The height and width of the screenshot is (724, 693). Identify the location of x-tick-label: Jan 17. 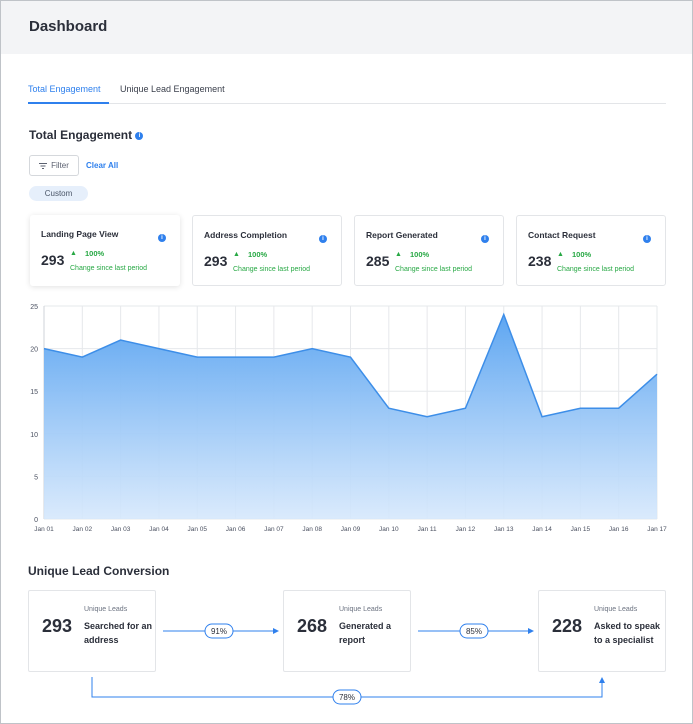
(657, 529).